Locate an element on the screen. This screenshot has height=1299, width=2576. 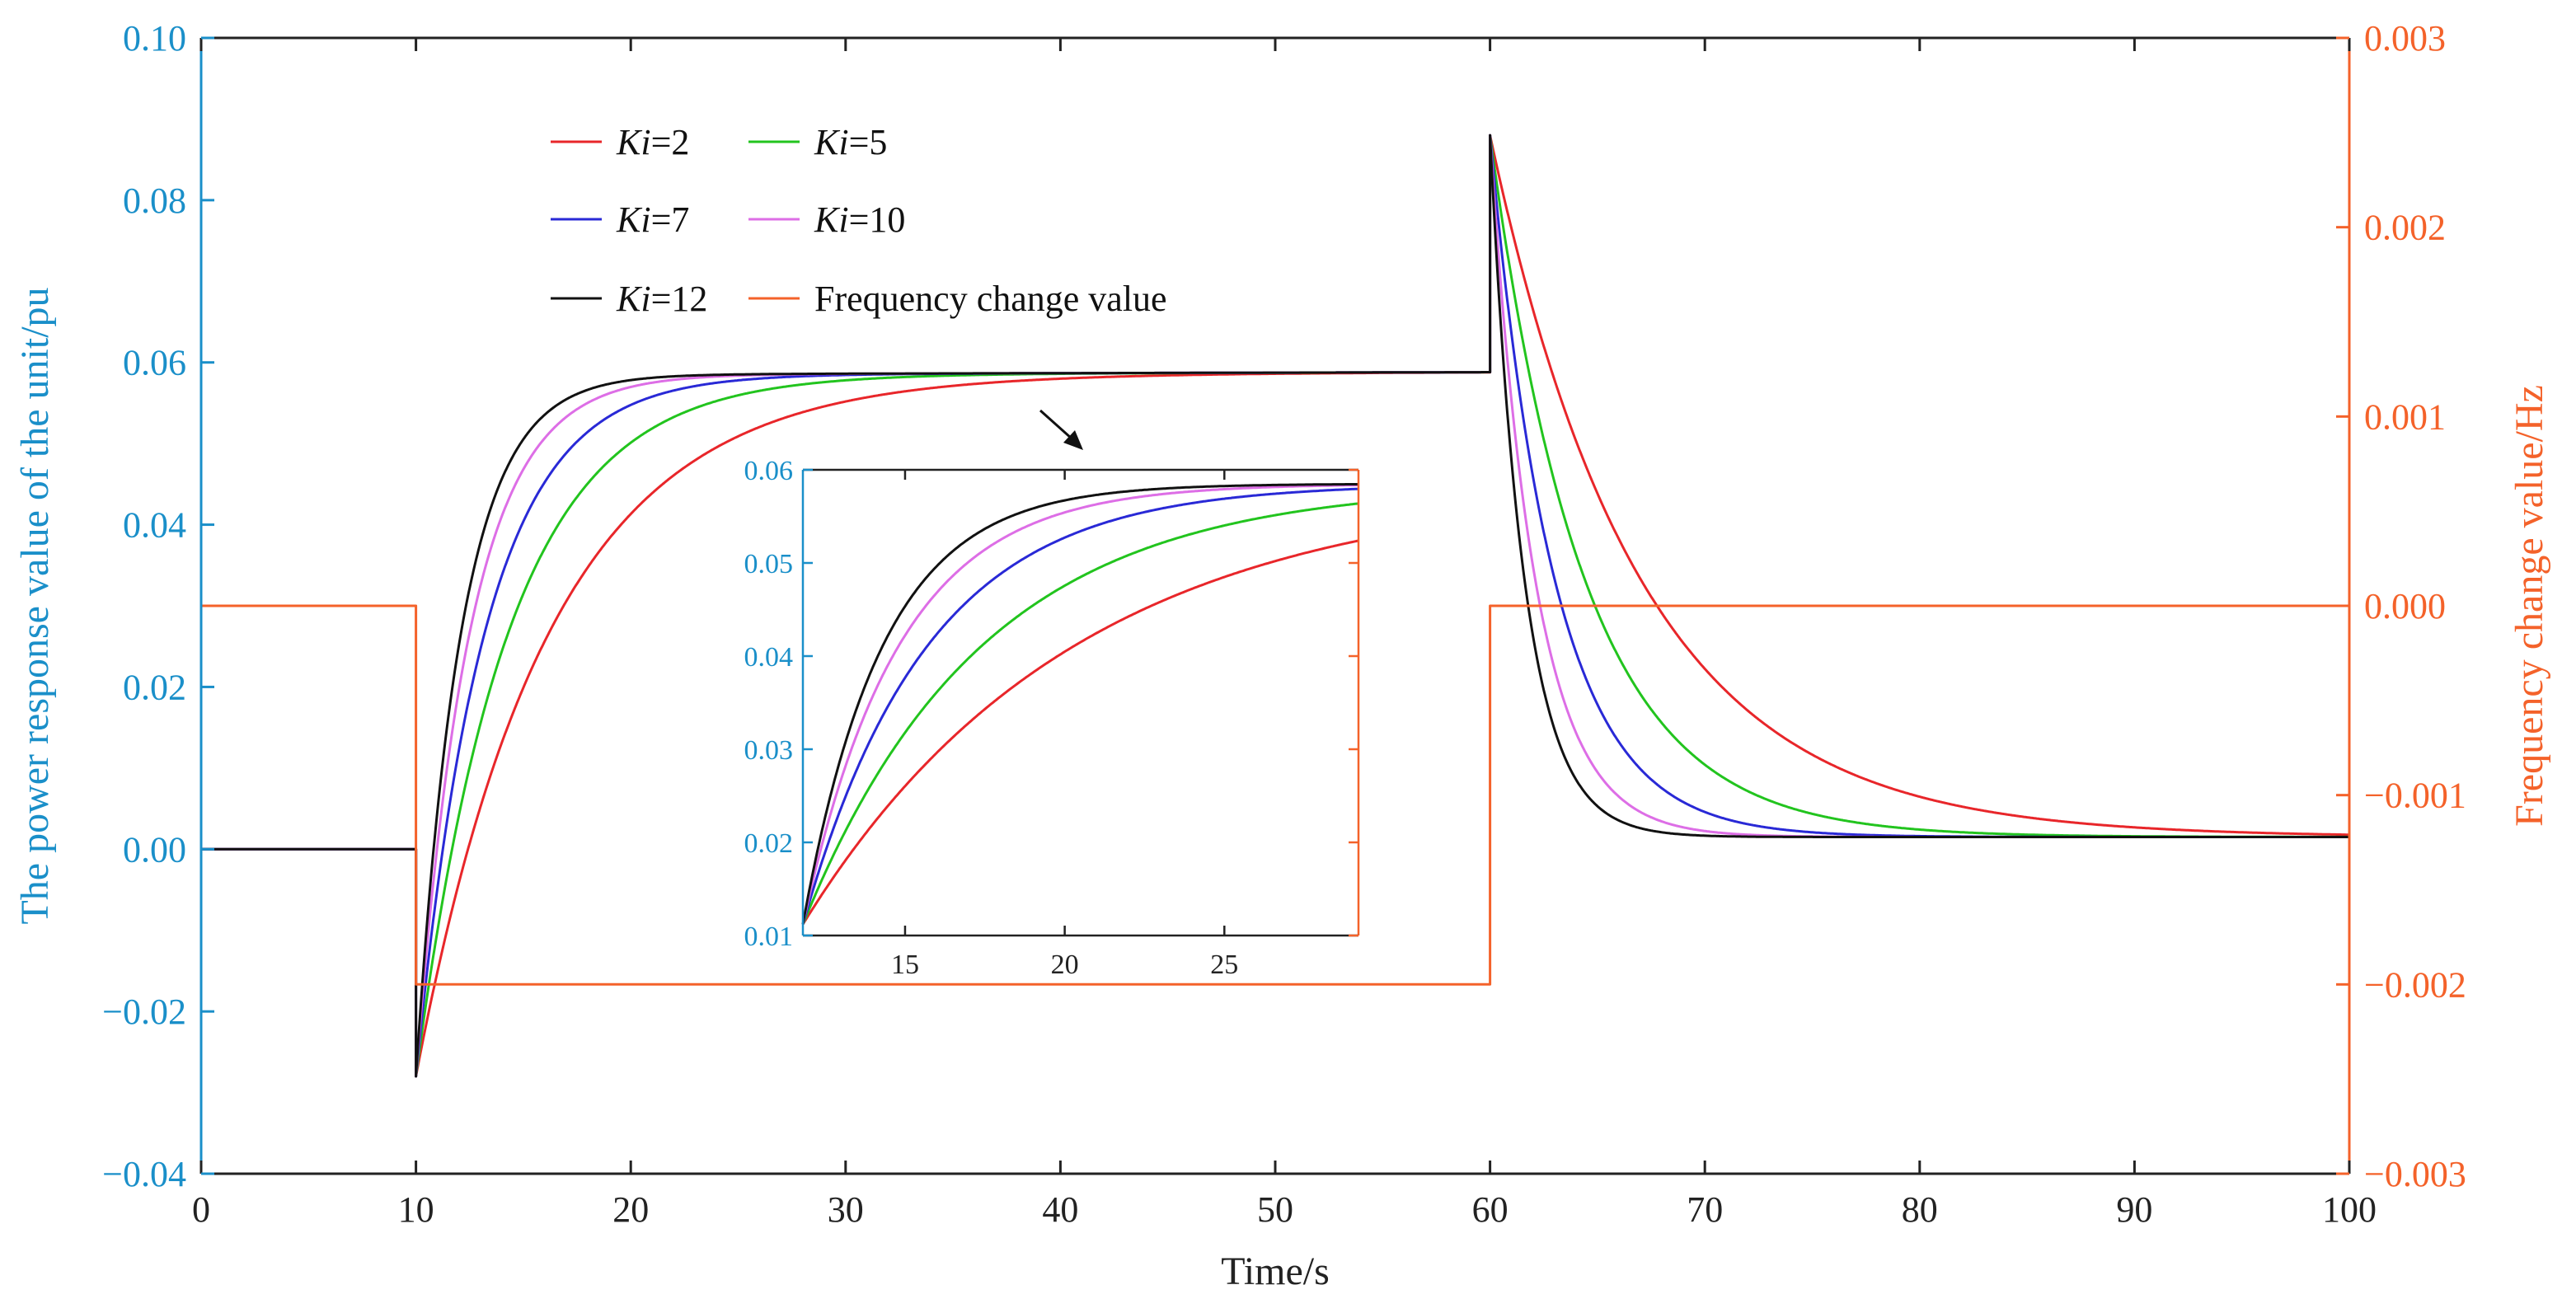
inset-y-tick-label: 0.03 is located at coordinates (769, 750).